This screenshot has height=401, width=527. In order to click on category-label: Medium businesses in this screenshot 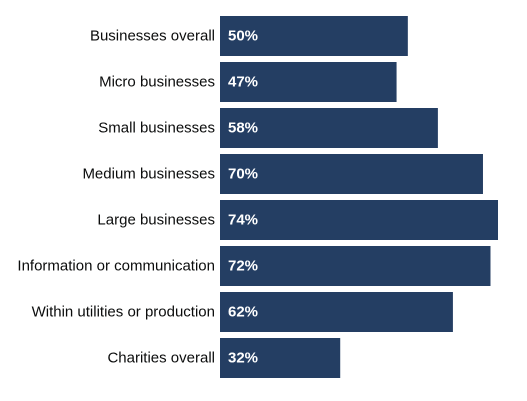, I will do `click(148, 174)`.